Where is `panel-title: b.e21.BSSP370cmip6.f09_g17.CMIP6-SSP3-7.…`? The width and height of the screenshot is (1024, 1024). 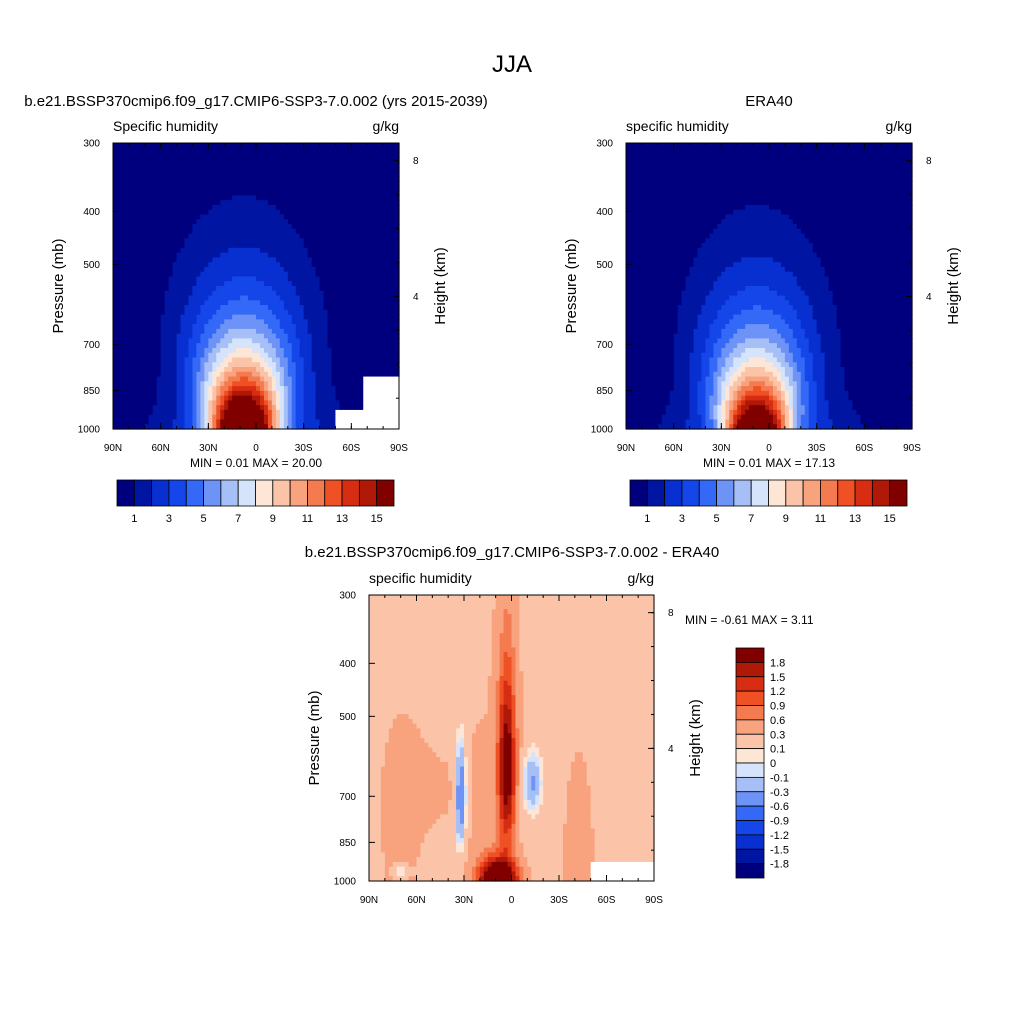 panel-title: b.e21.BSSP370cmip6.f09_g17.CMIP6-SSP3-7.… is located at coordinates (256, 101).